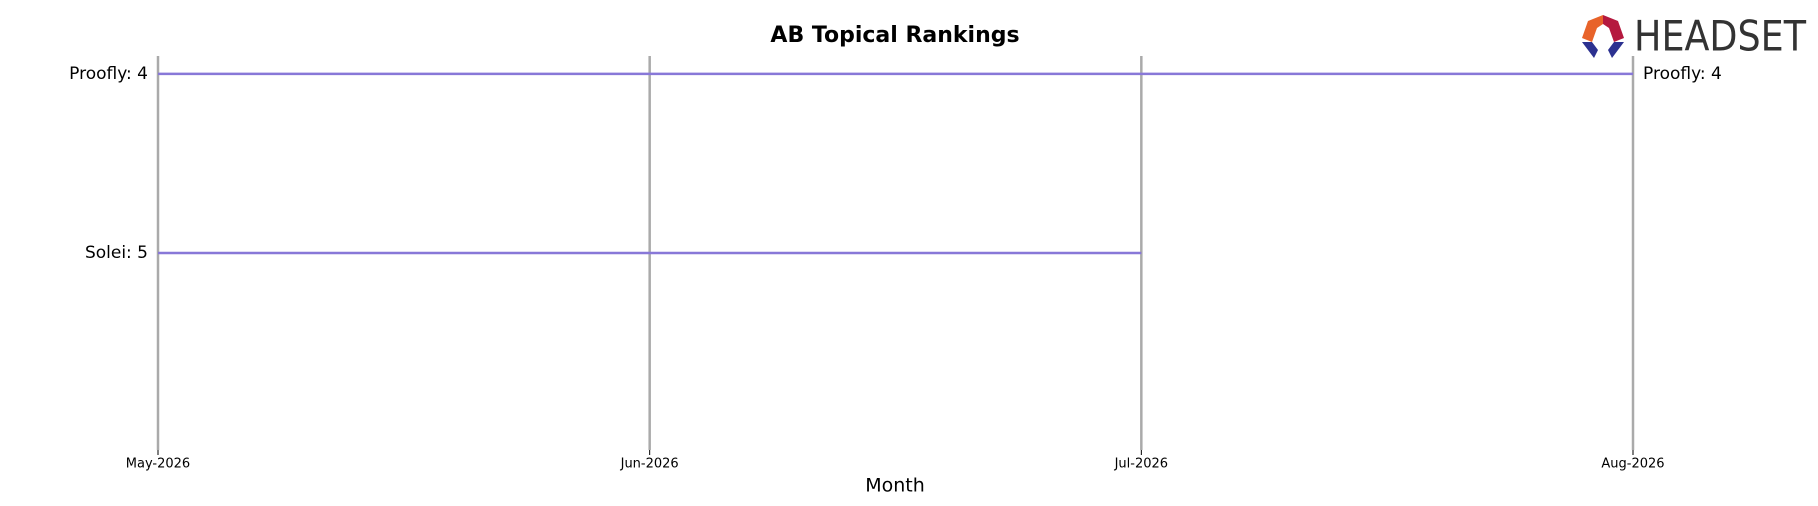  I want to click on logo: HEADSET, so click(1694, 36).